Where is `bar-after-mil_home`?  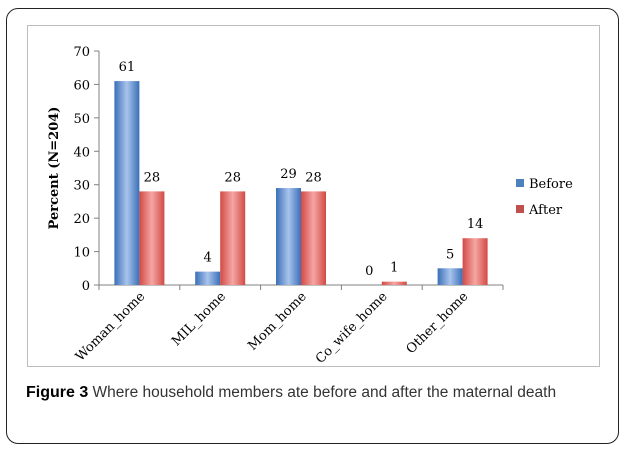
bar-after-mil_home is located at coordinates (233, 238).